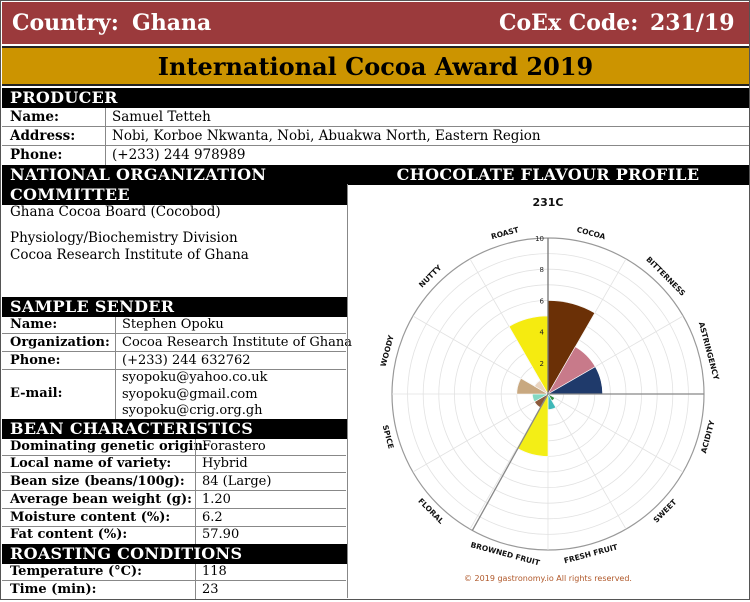  Describe the element at coordinates (666, 511) in the screenshot. I see `category-label: SWEET` at that location.